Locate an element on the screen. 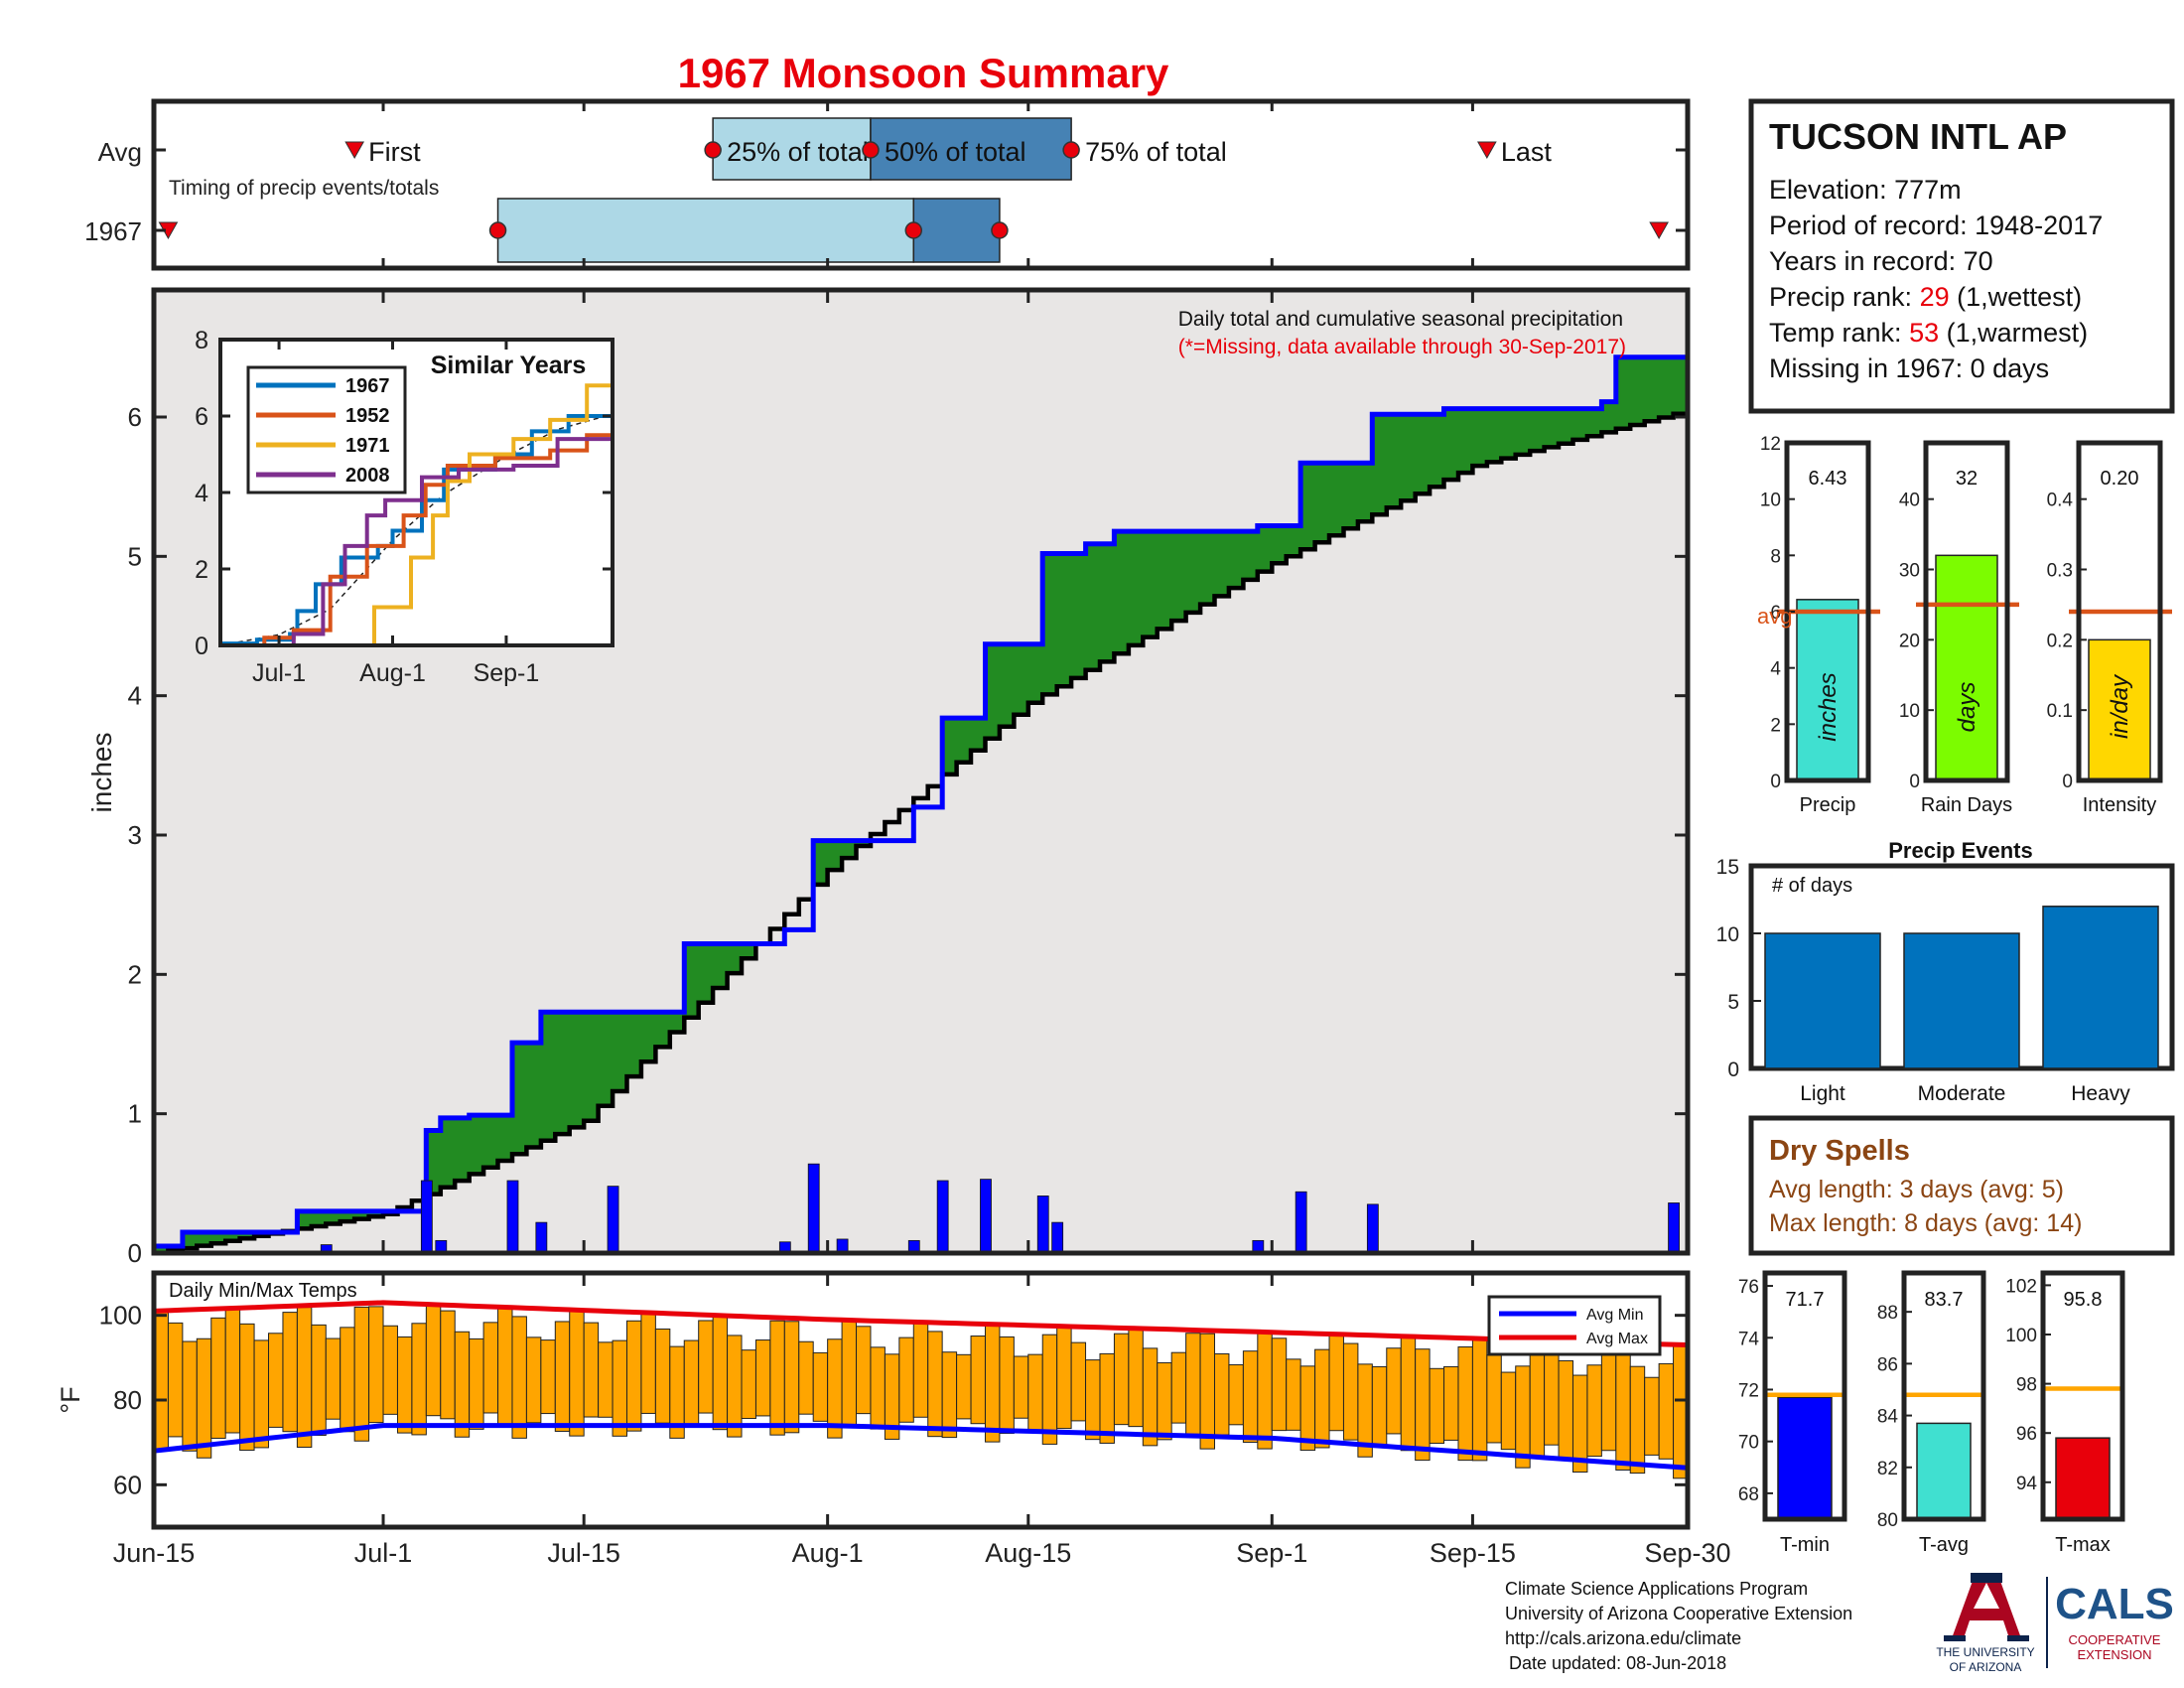 The image size is (2184, 1688). temp-stat-ytick-label: 74 is located at coordinates (1749, 1339).